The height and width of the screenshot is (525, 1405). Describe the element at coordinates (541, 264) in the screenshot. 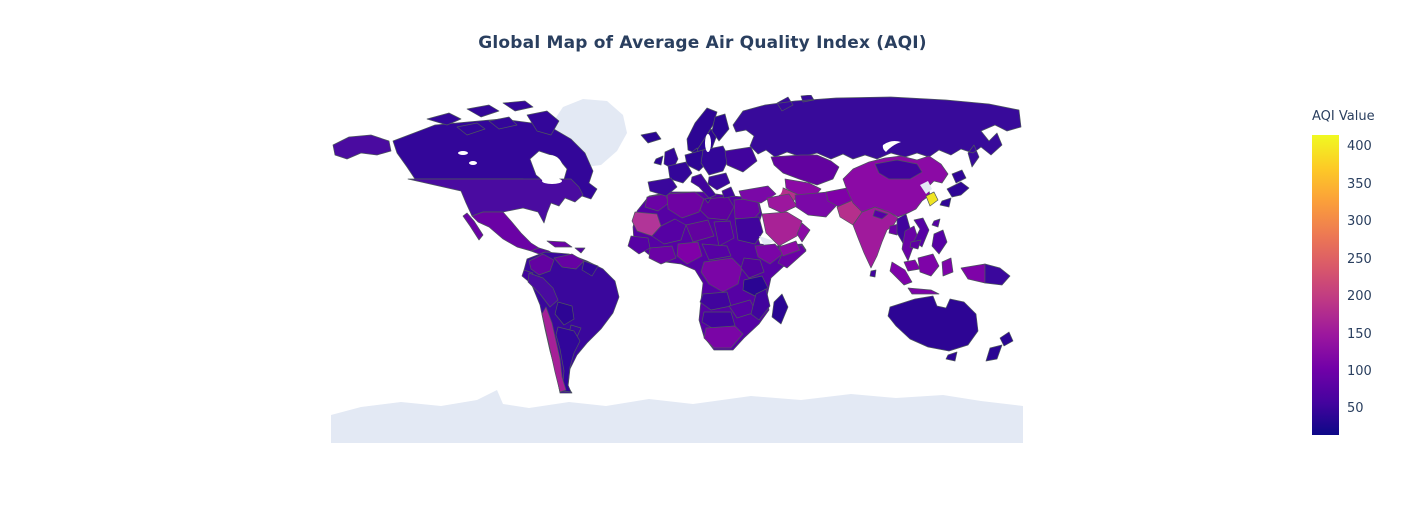

I see `region-colombia` at that location.